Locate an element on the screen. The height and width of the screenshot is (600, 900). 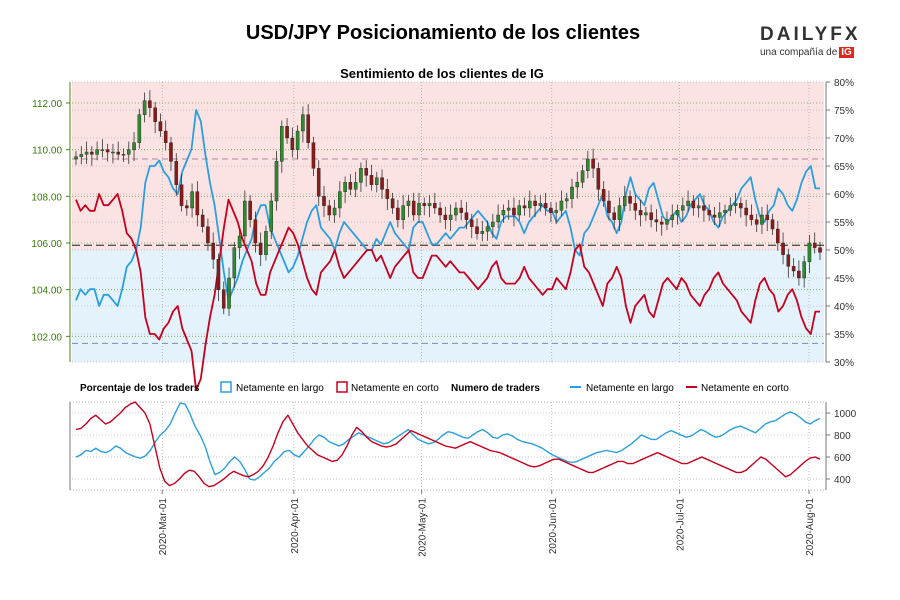
dailyfx-logo: DAILYFX una compañía de IG is located at coordinates (815, 41).